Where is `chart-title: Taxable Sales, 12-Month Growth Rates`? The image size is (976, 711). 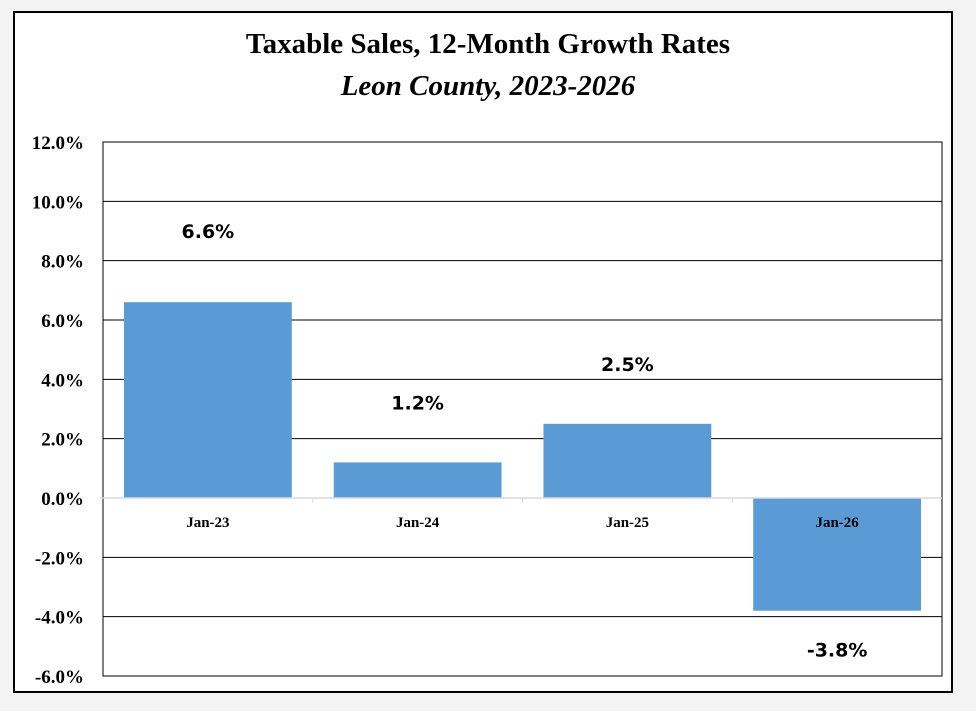
chart-title: Taxable Sales, 12-Month Growth Rates is located at coordinates (488, 44).